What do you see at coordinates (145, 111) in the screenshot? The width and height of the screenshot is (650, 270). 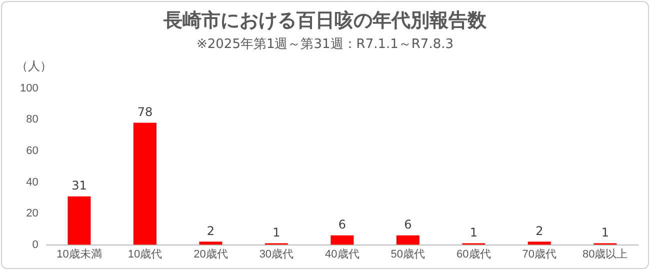 I see `data-label: 78` at bounding box center [145, 111].